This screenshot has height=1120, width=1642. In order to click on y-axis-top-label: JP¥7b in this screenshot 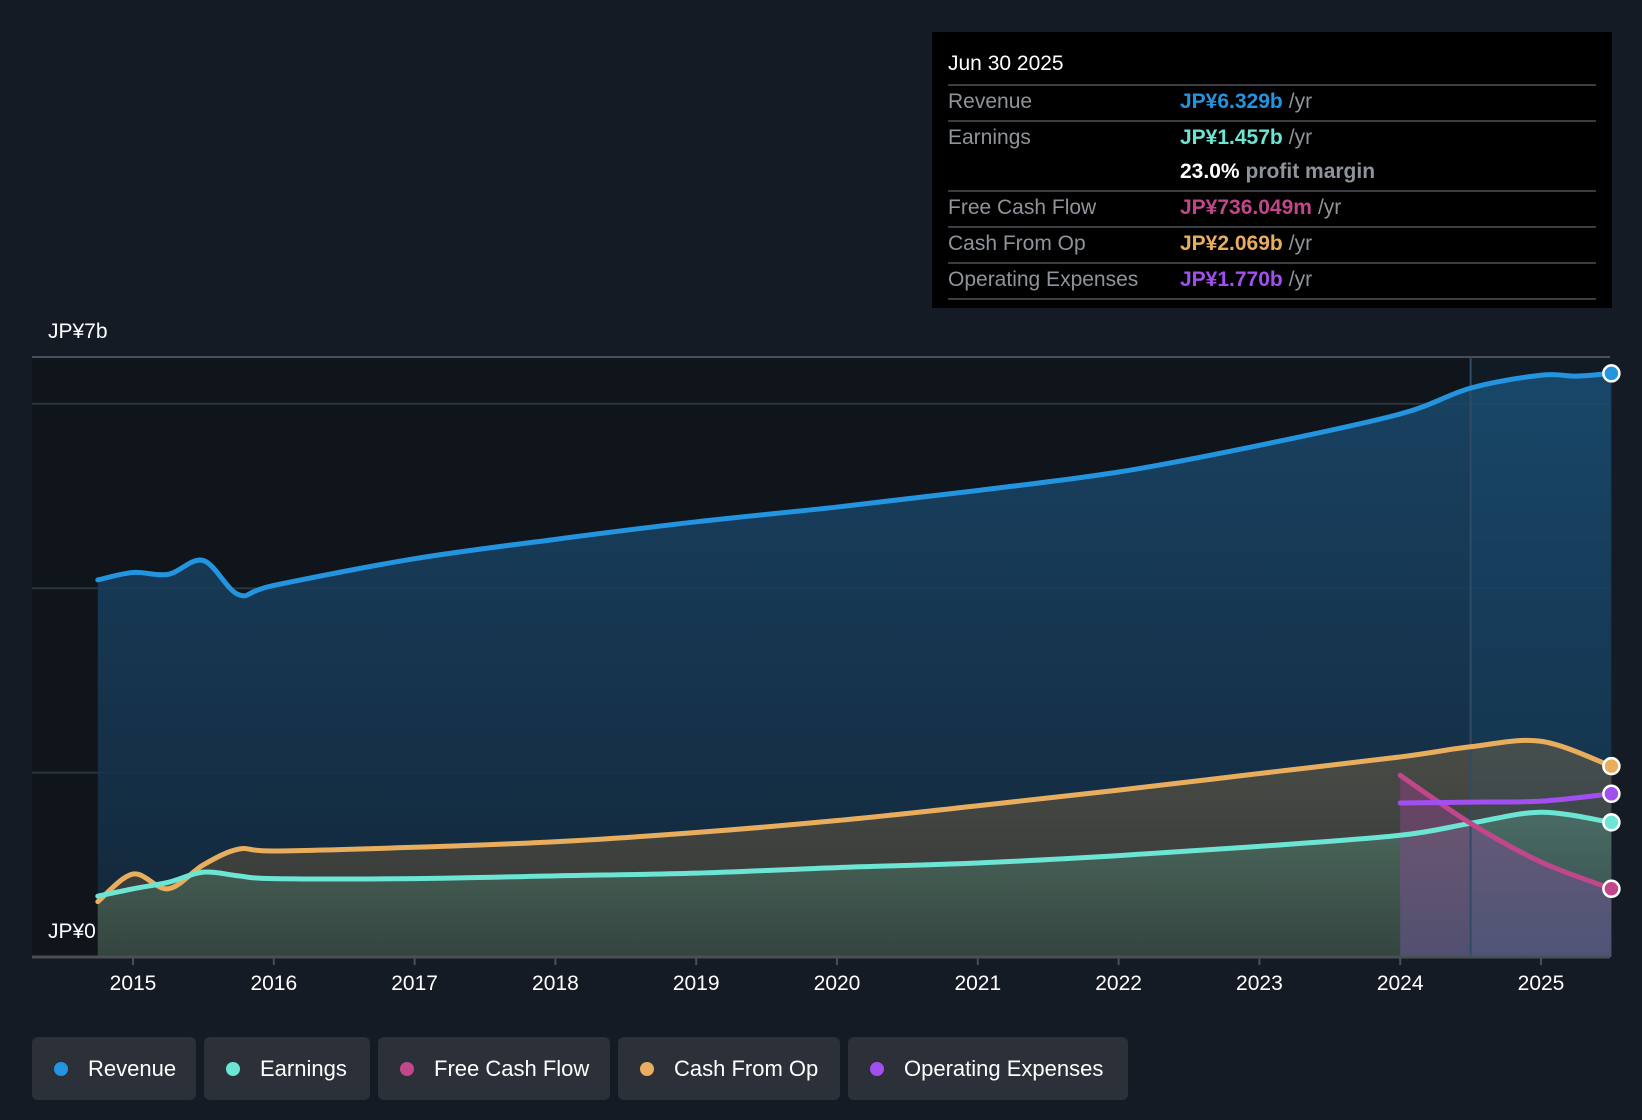, I will do `click(78, 331)`.